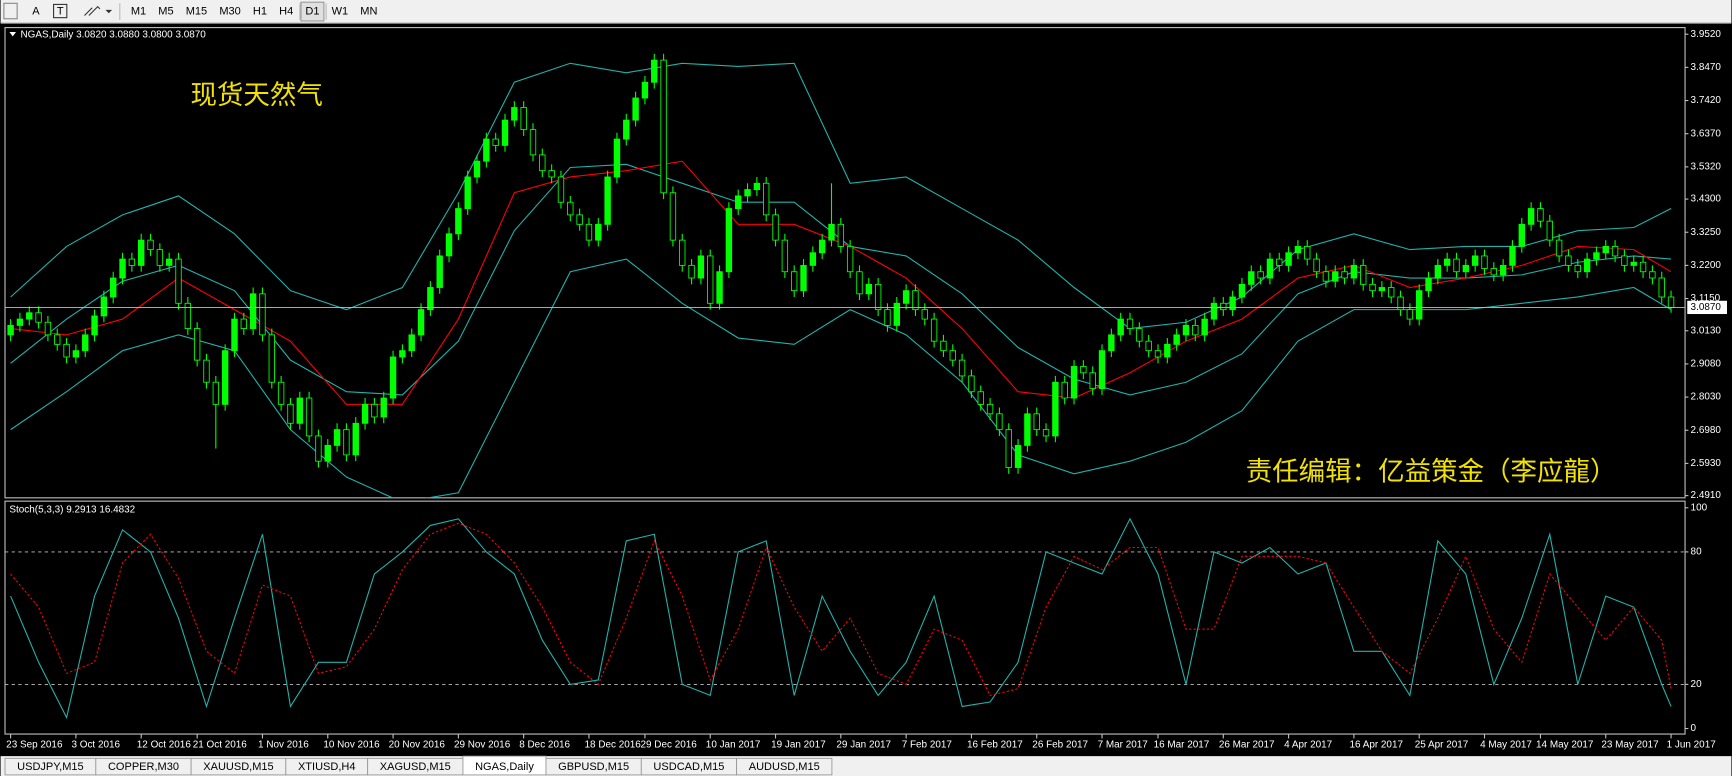 This screenshot has width=1732, height=776. What do you see at coordinates (1706, 430) in the screenshot?
I see `y-tick-label: 2.6980` at bounding box center [1706, 430].